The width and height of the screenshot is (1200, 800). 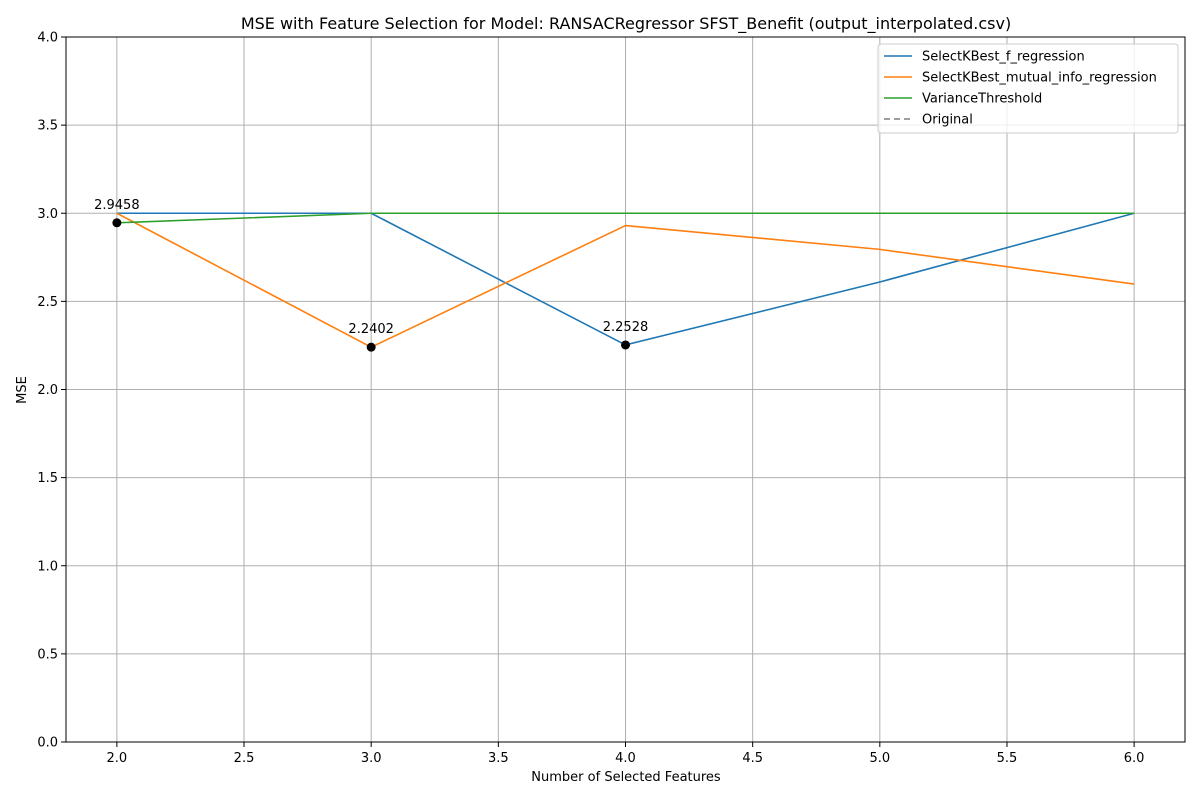 What do you see at coordinates (47, 302) in the screenshot?
I see `y-tick-label: 2.5` at bounding box center [47, 302].